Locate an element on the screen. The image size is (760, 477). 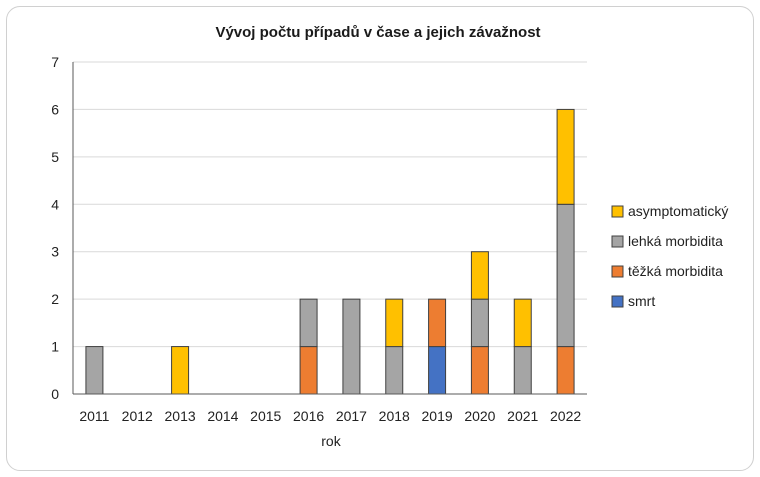
legend-label: těžká morbidita is located at coordinates (675, 271).